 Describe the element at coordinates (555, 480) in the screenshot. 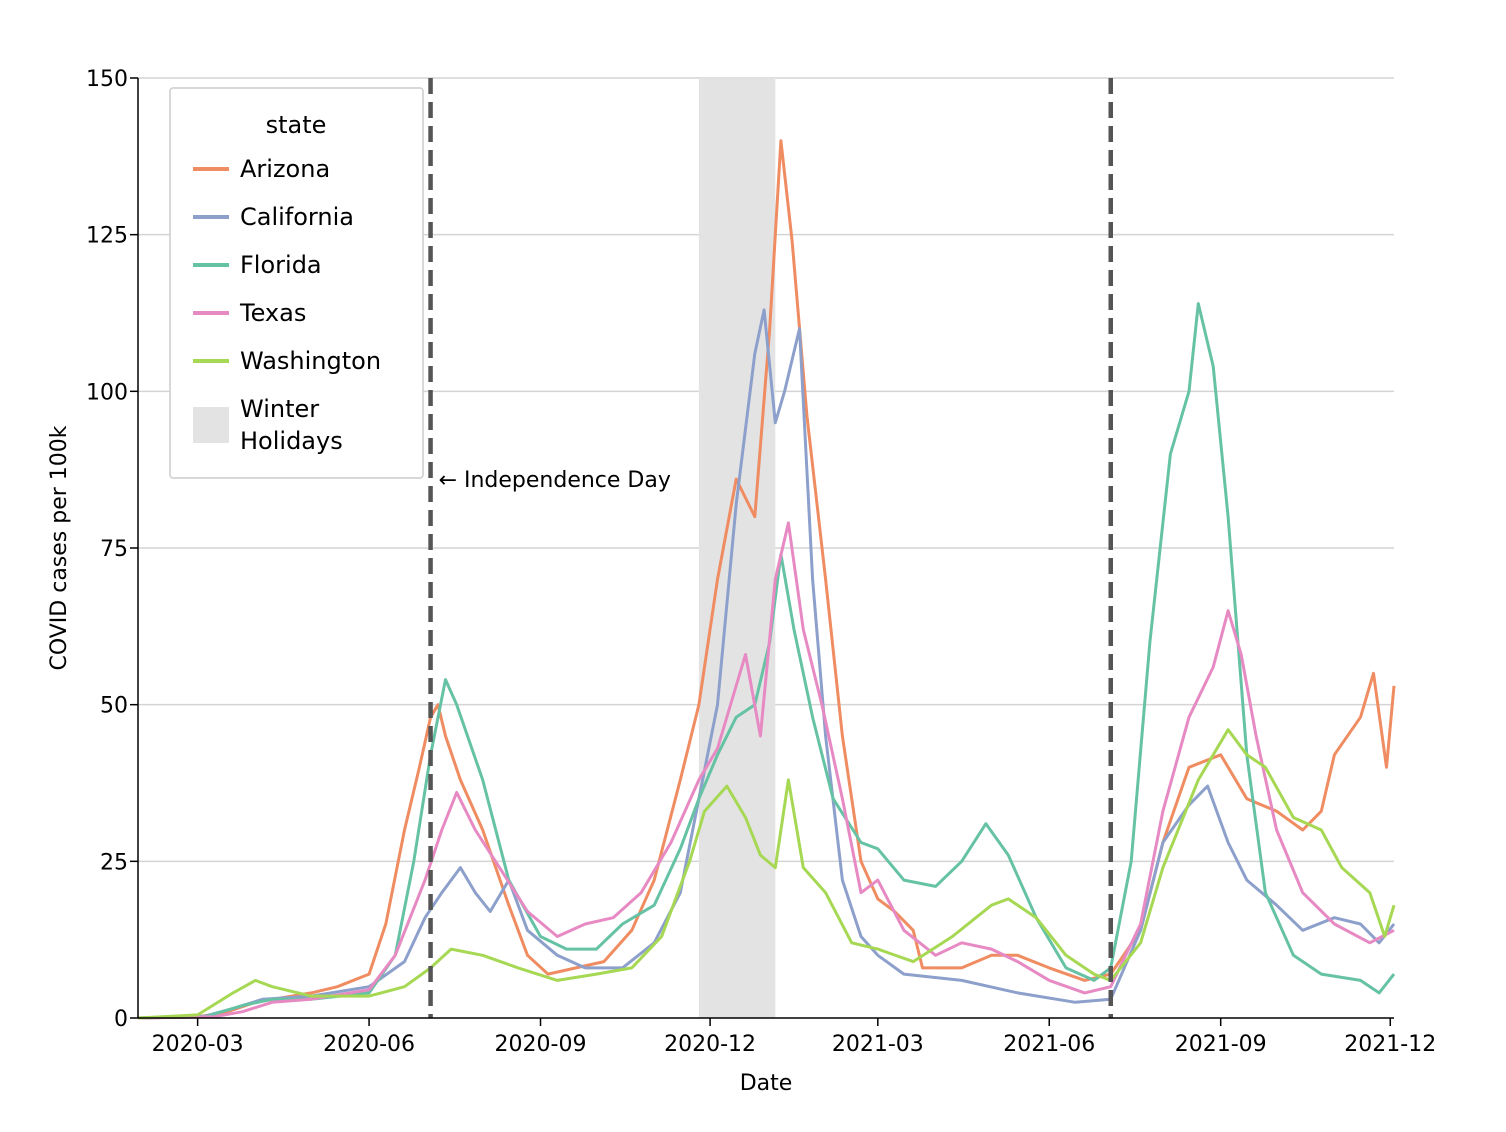

I see `independence-day-annotation: ← Independence Day` at that location.